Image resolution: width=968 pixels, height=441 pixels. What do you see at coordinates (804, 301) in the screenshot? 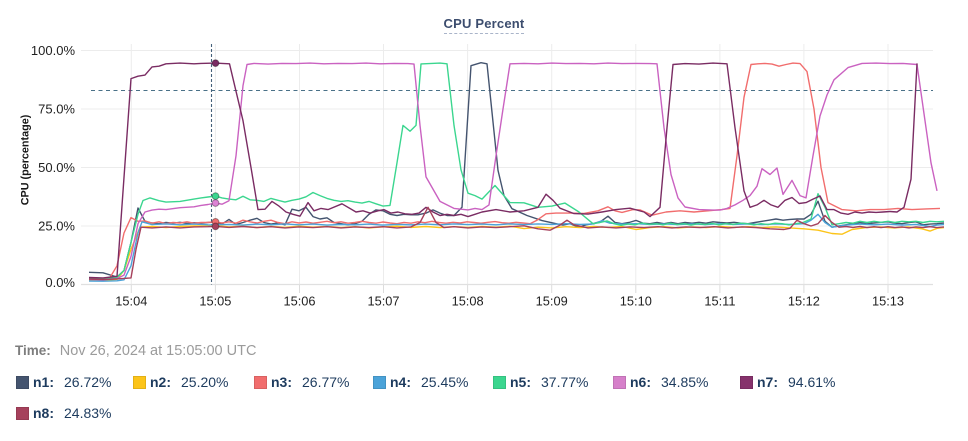
I see `svg-text: 15:12` at bounding box center [804, 301].